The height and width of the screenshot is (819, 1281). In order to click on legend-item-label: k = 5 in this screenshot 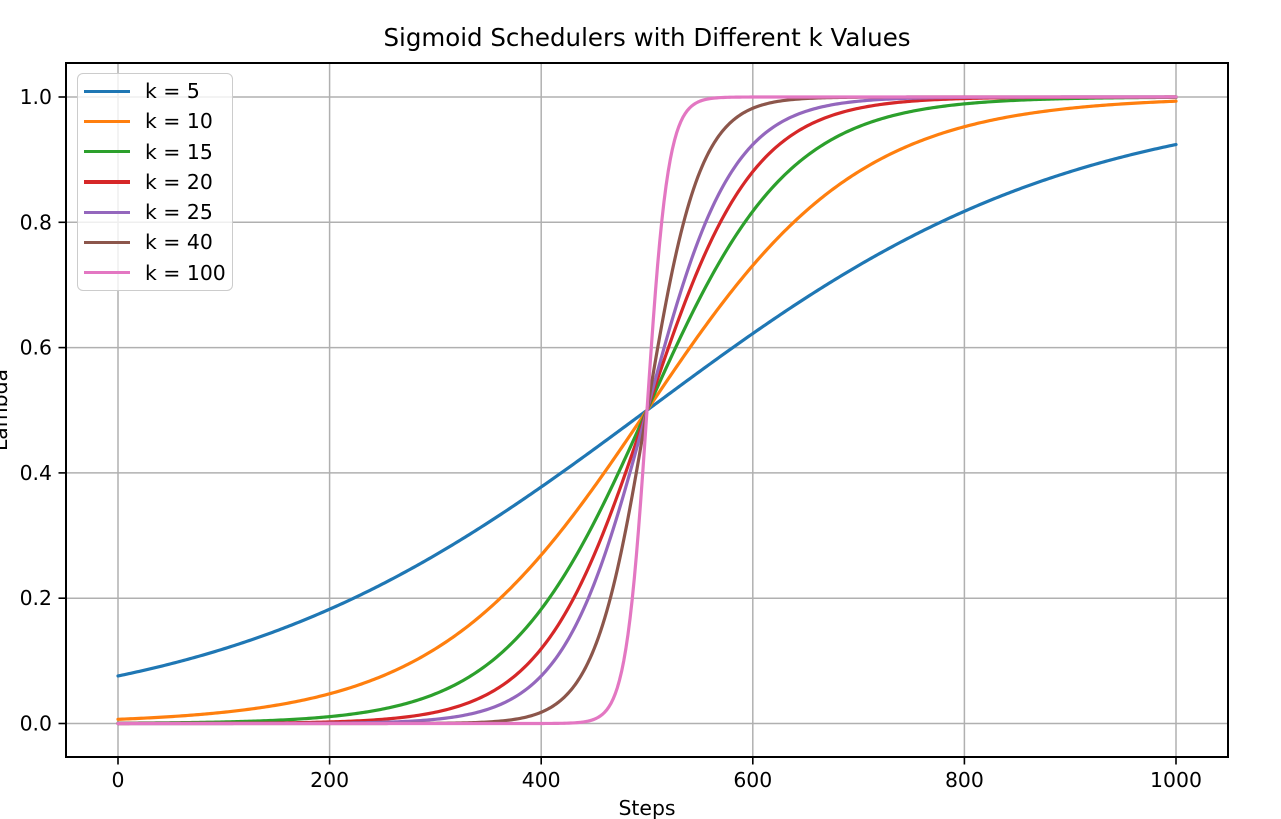, I will do `click(172, 90)`.